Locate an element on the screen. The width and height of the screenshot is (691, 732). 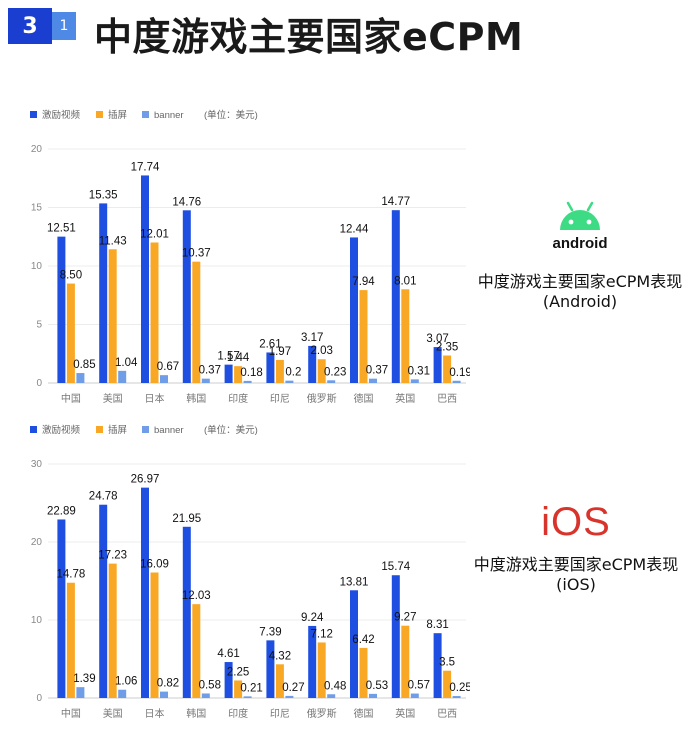
data-label-1-7: 6.42 is located at coordinates (363, 640).